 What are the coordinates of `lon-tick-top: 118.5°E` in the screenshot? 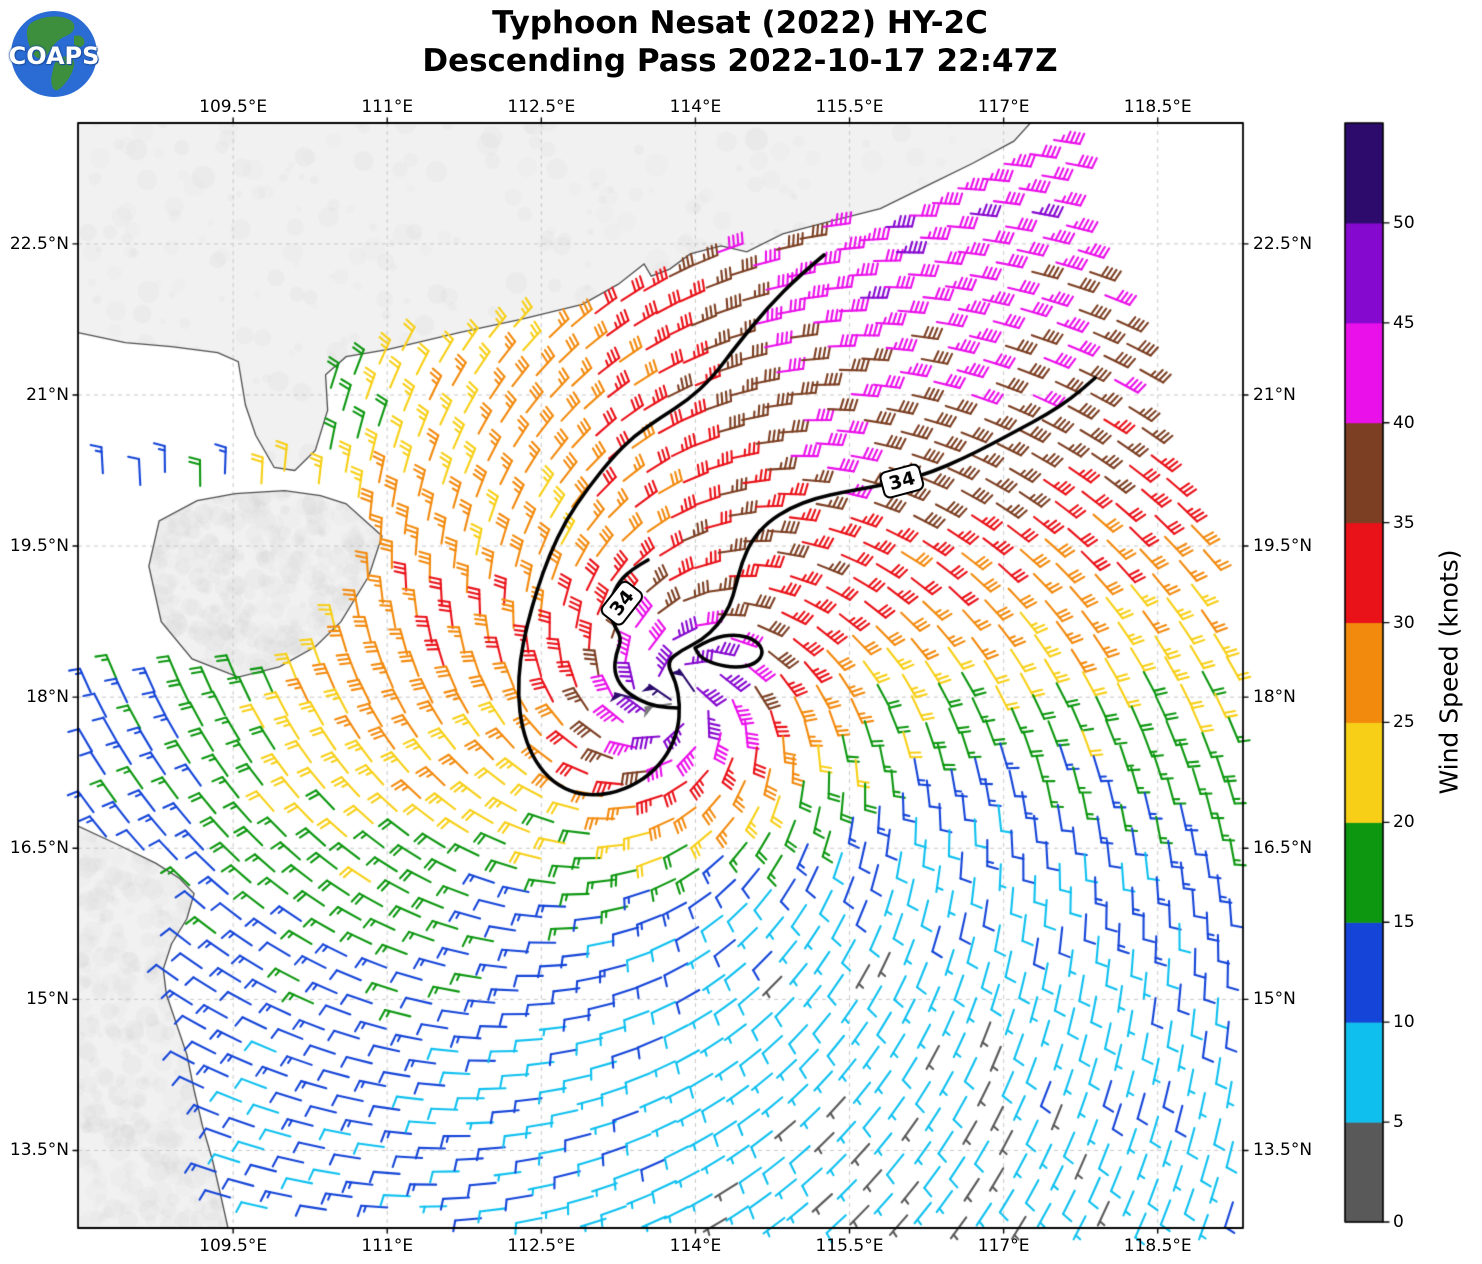 It's located at (1157, 107).